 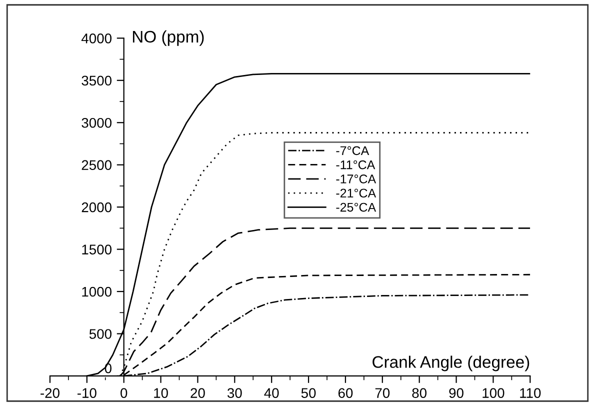 What do you see at coordinates (50, 393) in the screenshot?
I see `x-tick-label: -20` at bounding box center [50, 393].